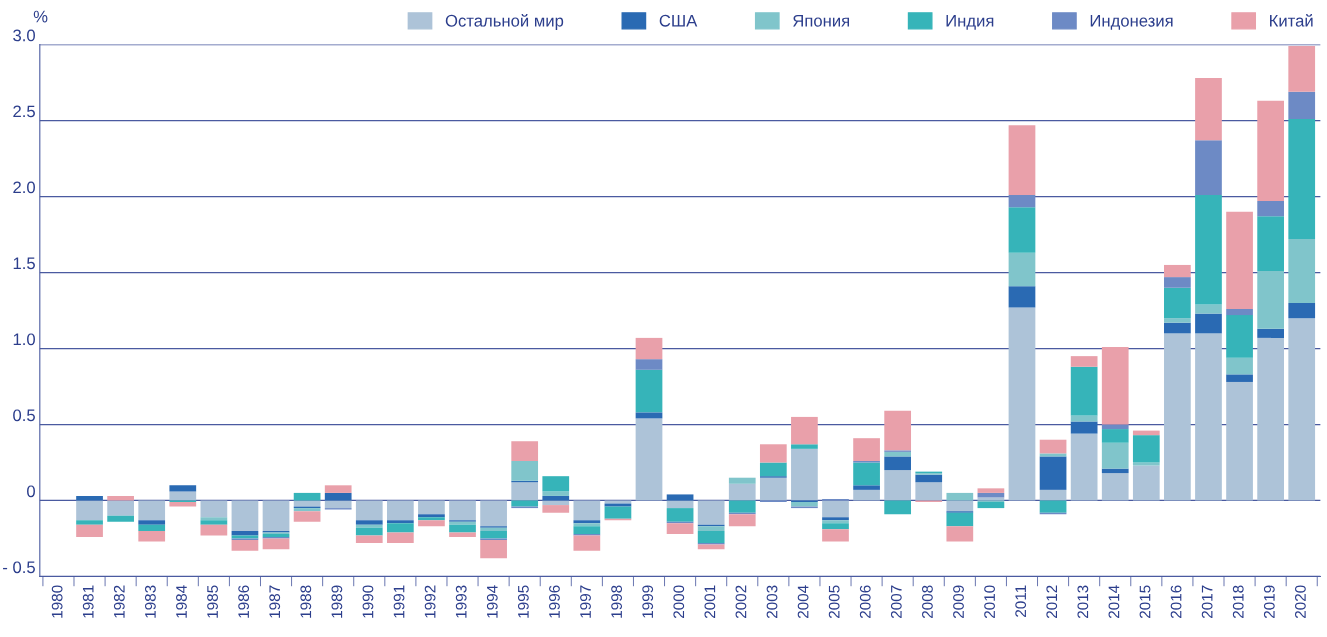  I want to click on x-tick-label: 1986, so click(244, 601).